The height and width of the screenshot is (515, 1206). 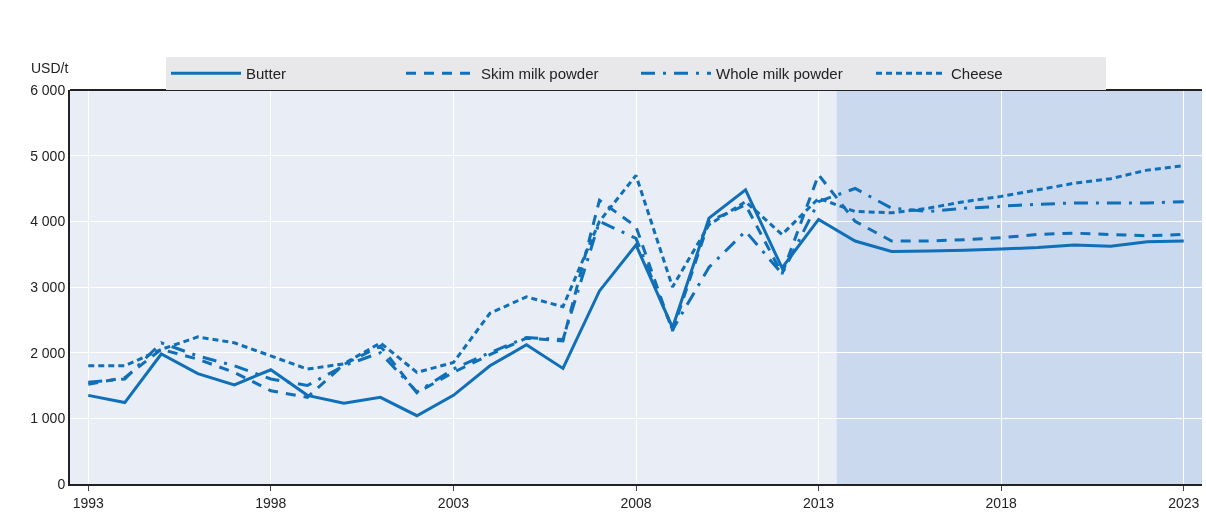 I want to click on x-tick-label: 2023, so click(x=1184, y=502).